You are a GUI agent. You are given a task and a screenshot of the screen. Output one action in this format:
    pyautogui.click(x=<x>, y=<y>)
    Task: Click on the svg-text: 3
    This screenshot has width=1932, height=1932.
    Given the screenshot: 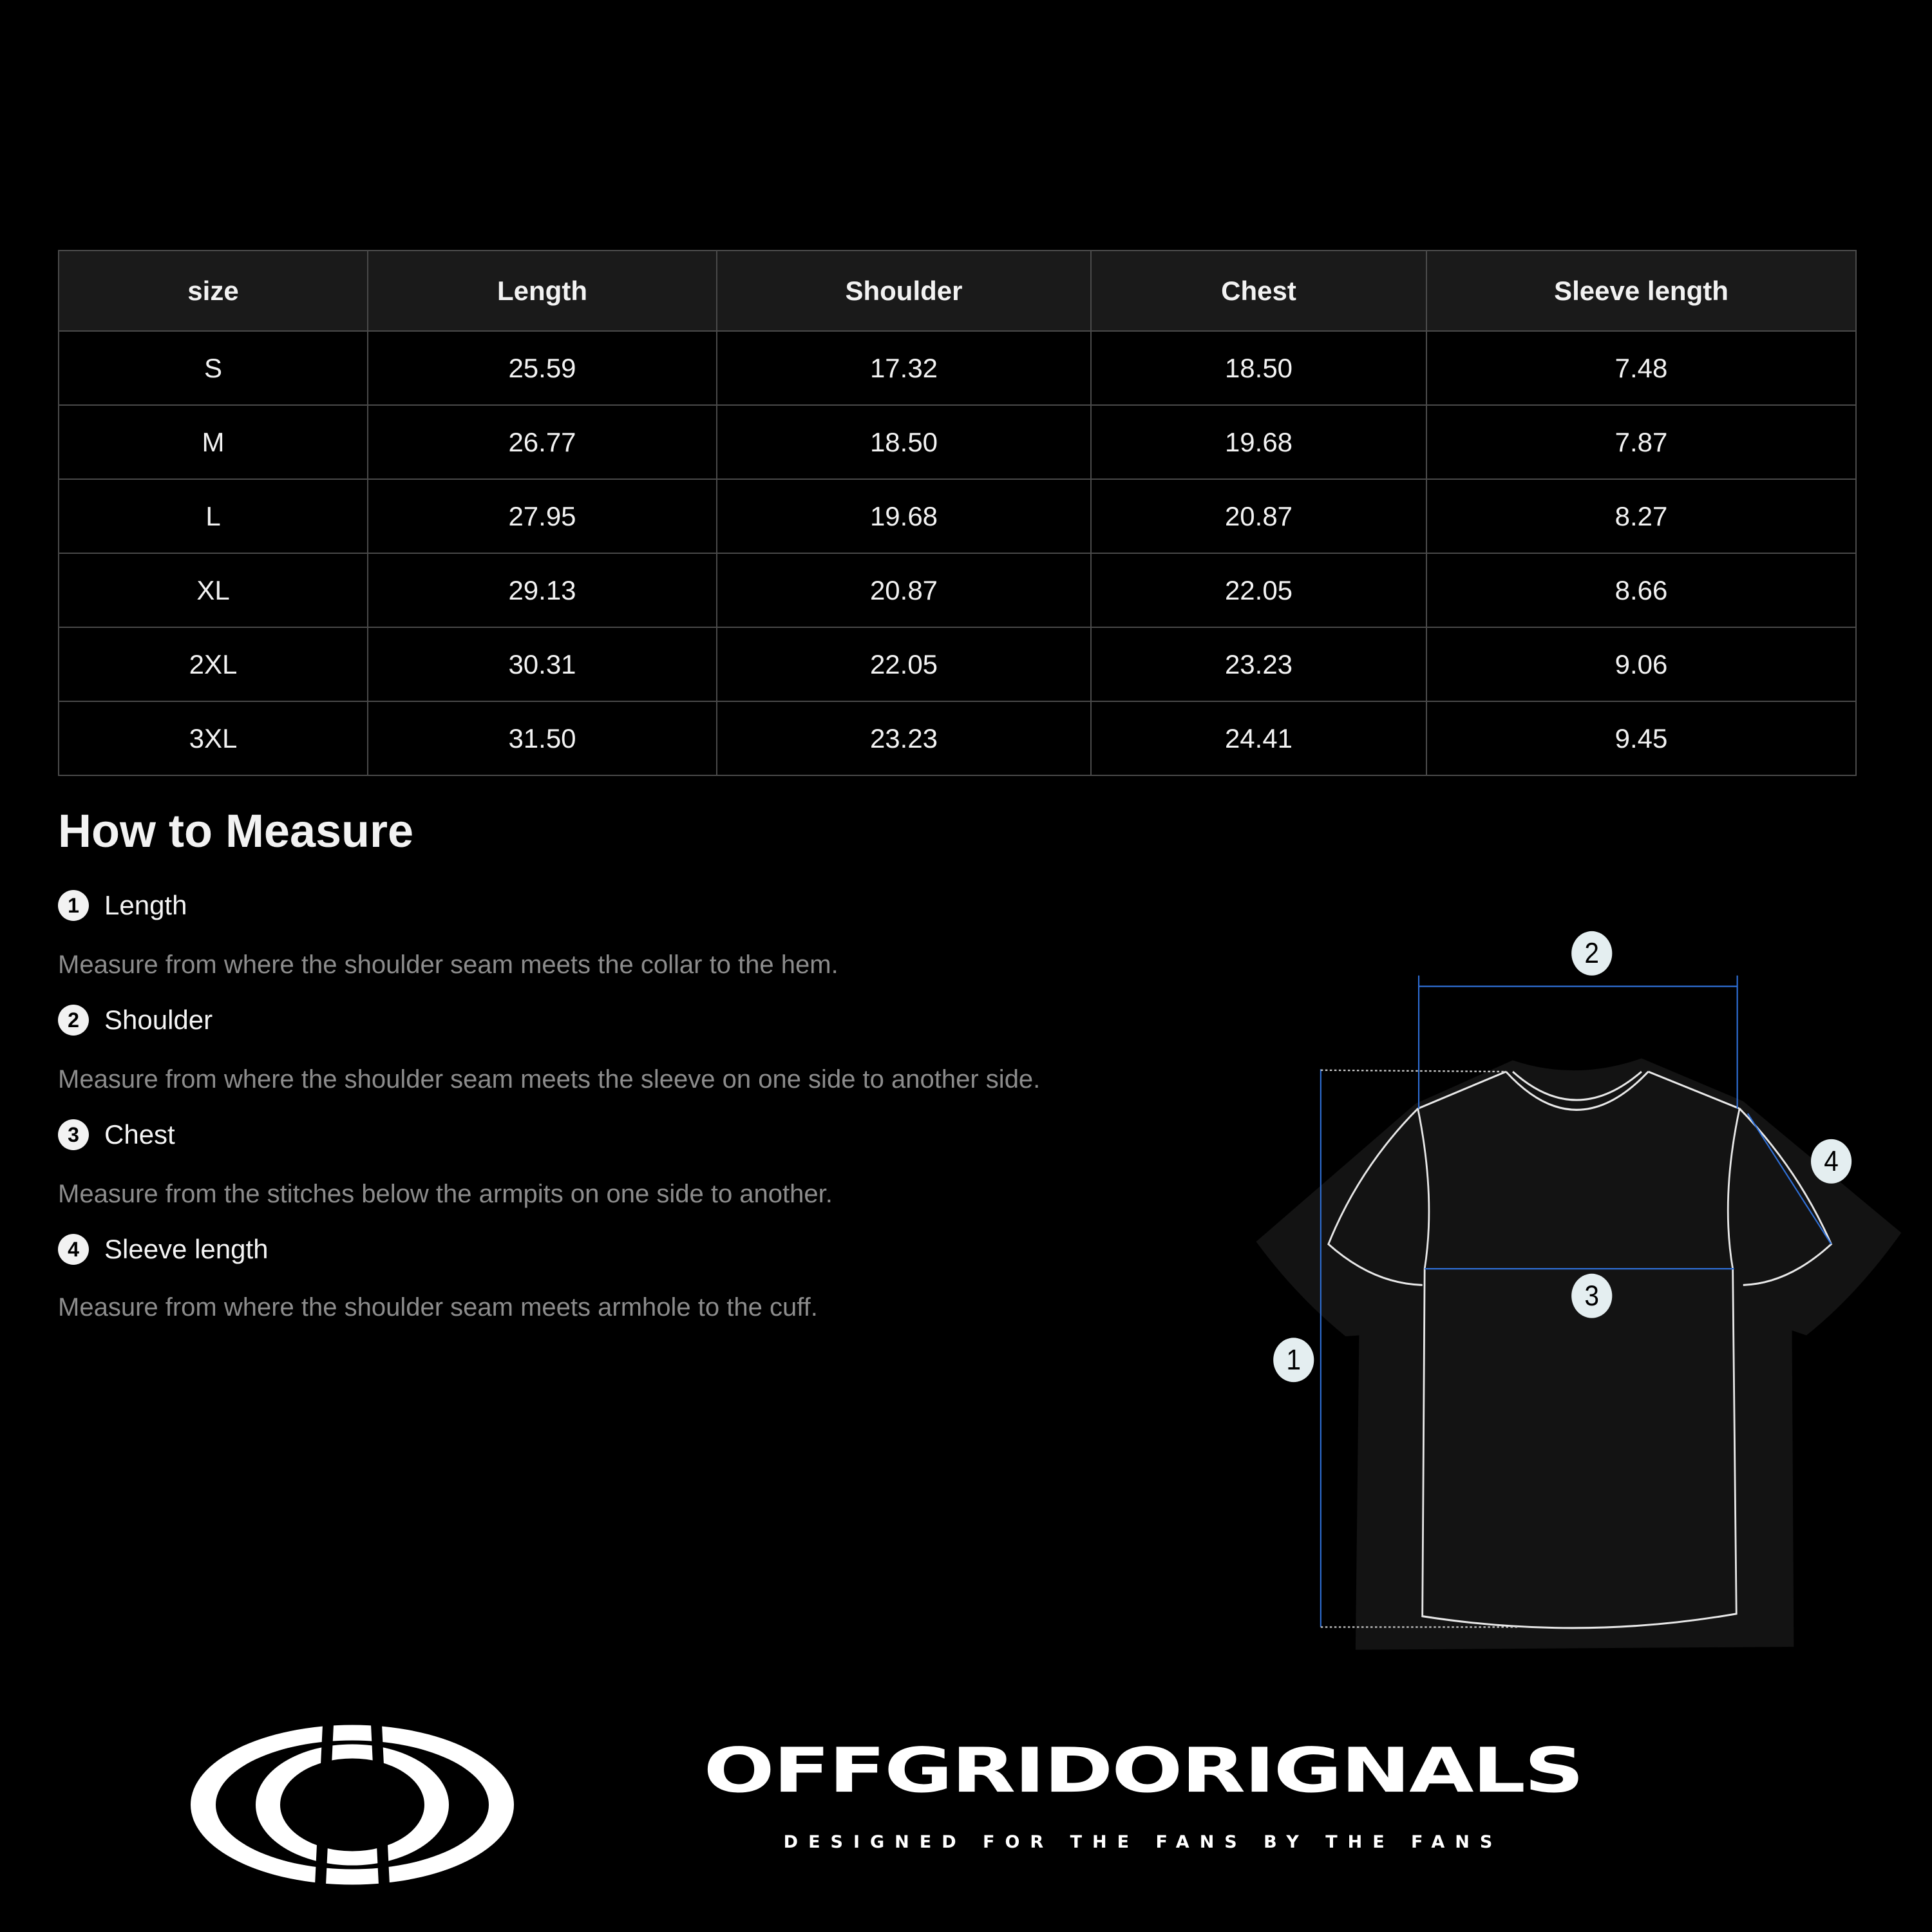 What is the action you would take?
    pyautogui.click(x=1591, y=1296)
    